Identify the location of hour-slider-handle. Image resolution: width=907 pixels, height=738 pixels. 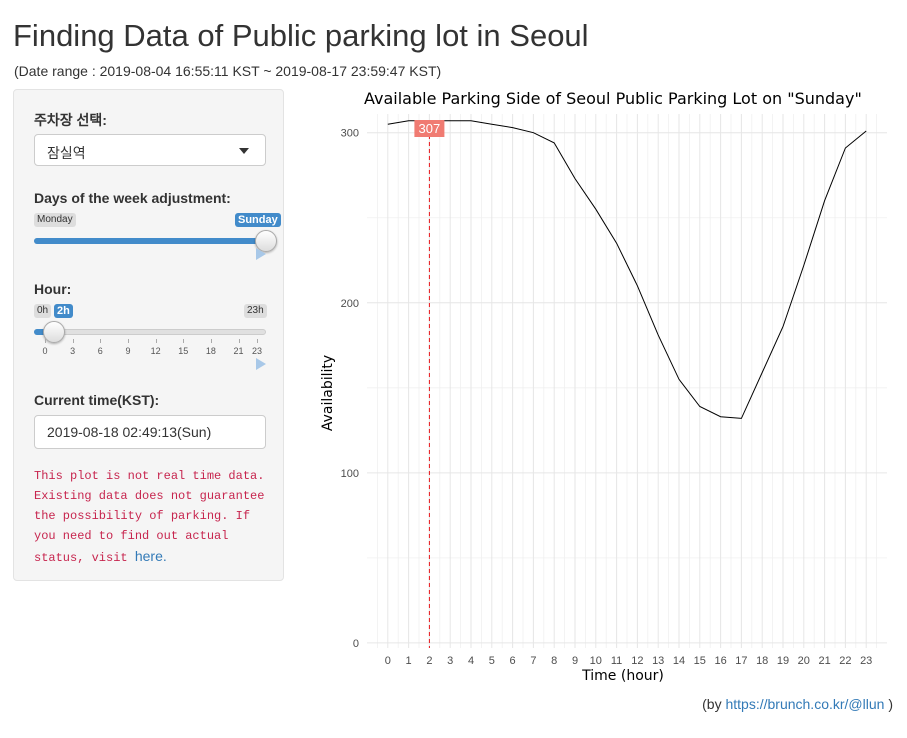
(54, 332).